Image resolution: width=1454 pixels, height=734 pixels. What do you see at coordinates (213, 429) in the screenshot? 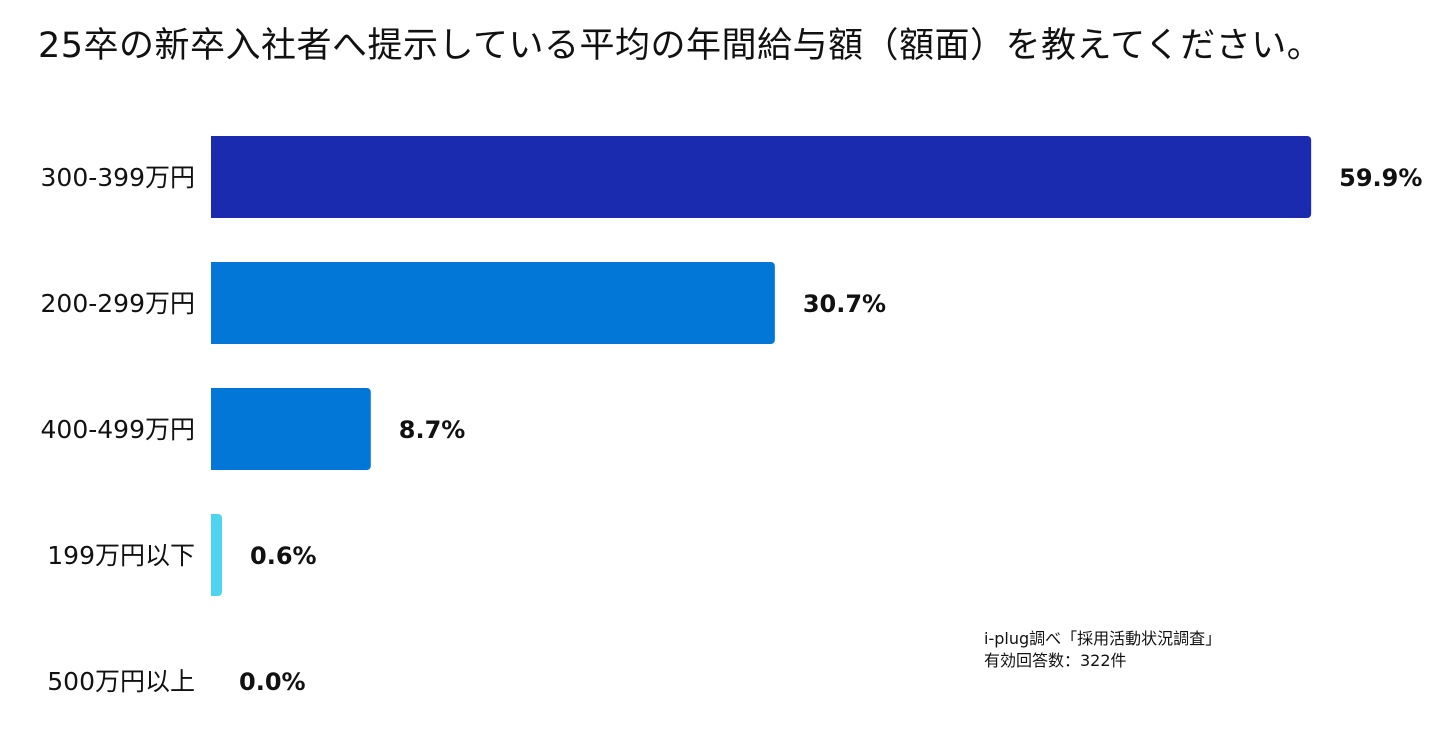
I see `bar-3-edge` at bounding box center [213, 429].